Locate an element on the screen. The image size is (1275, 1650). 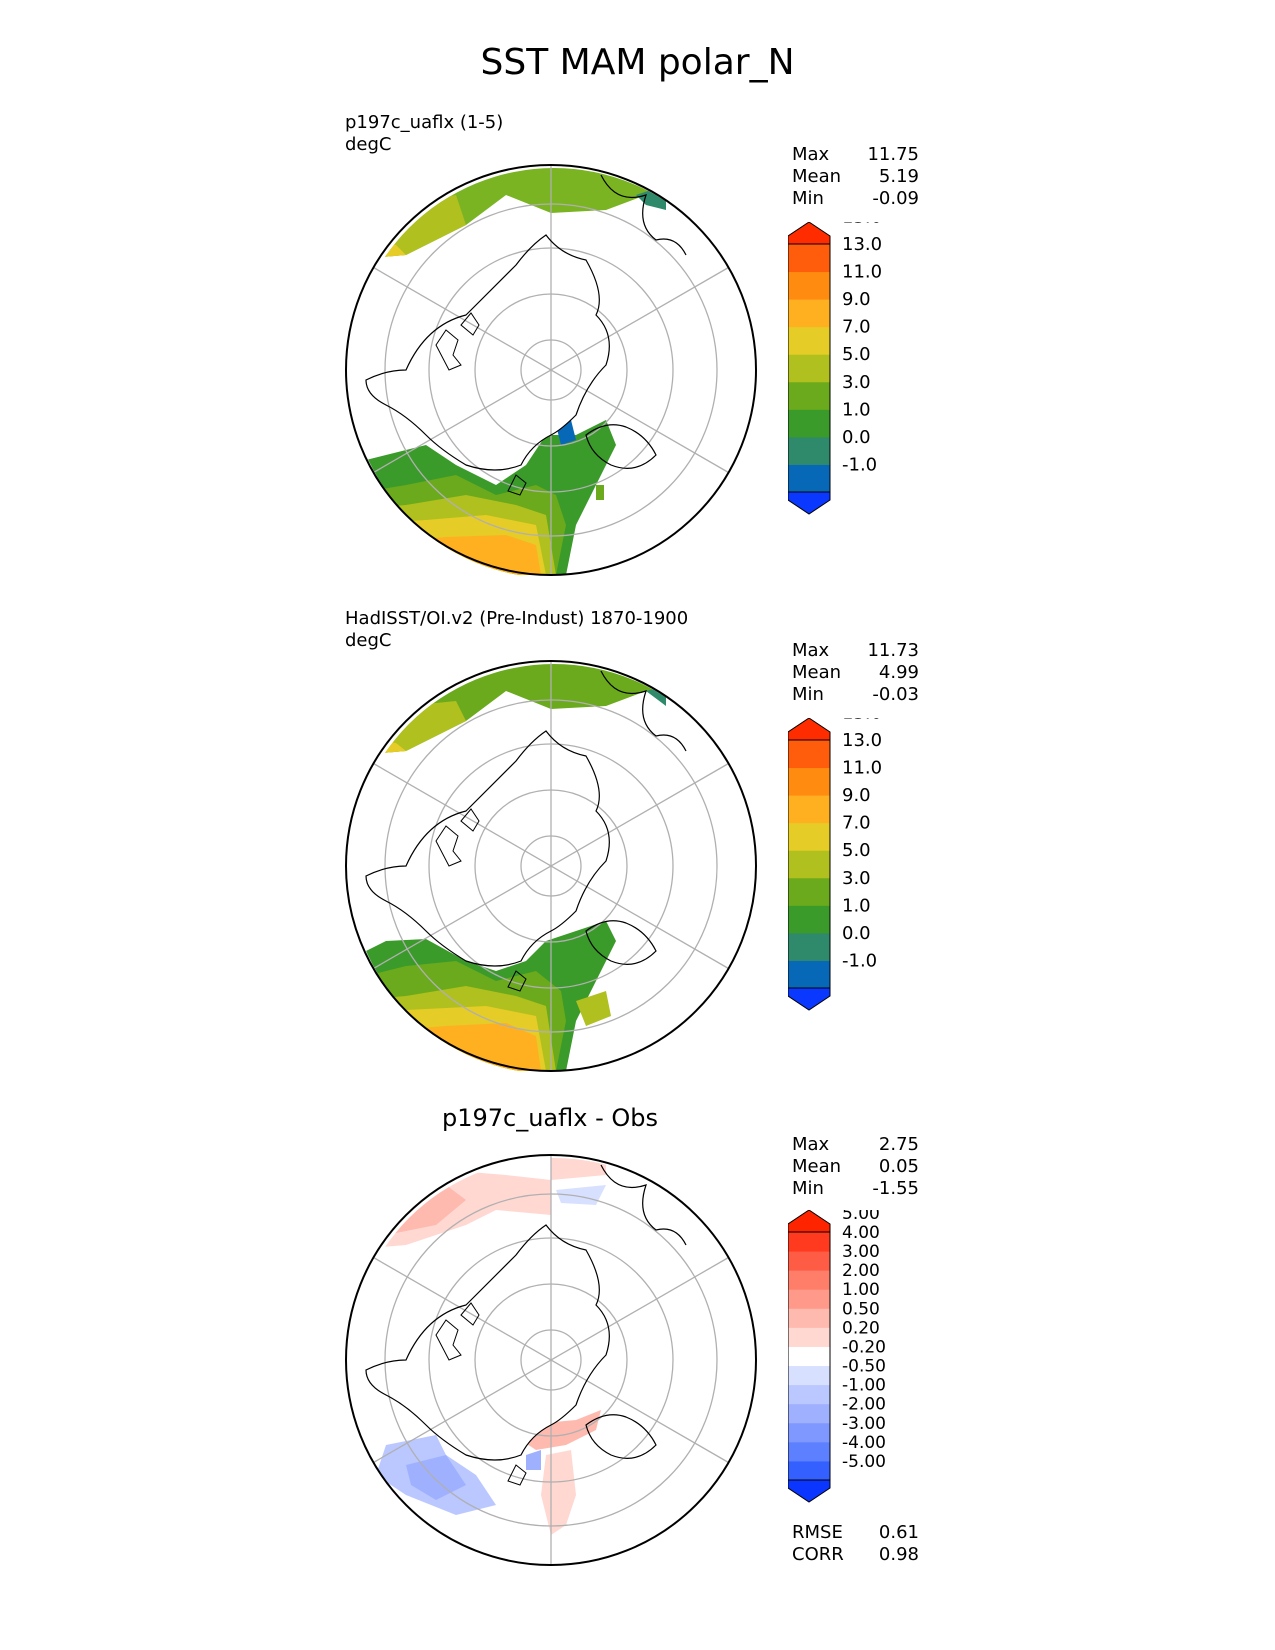
panel-title: p197c_uaflx - Obs is located at coordinates (550, 1118).